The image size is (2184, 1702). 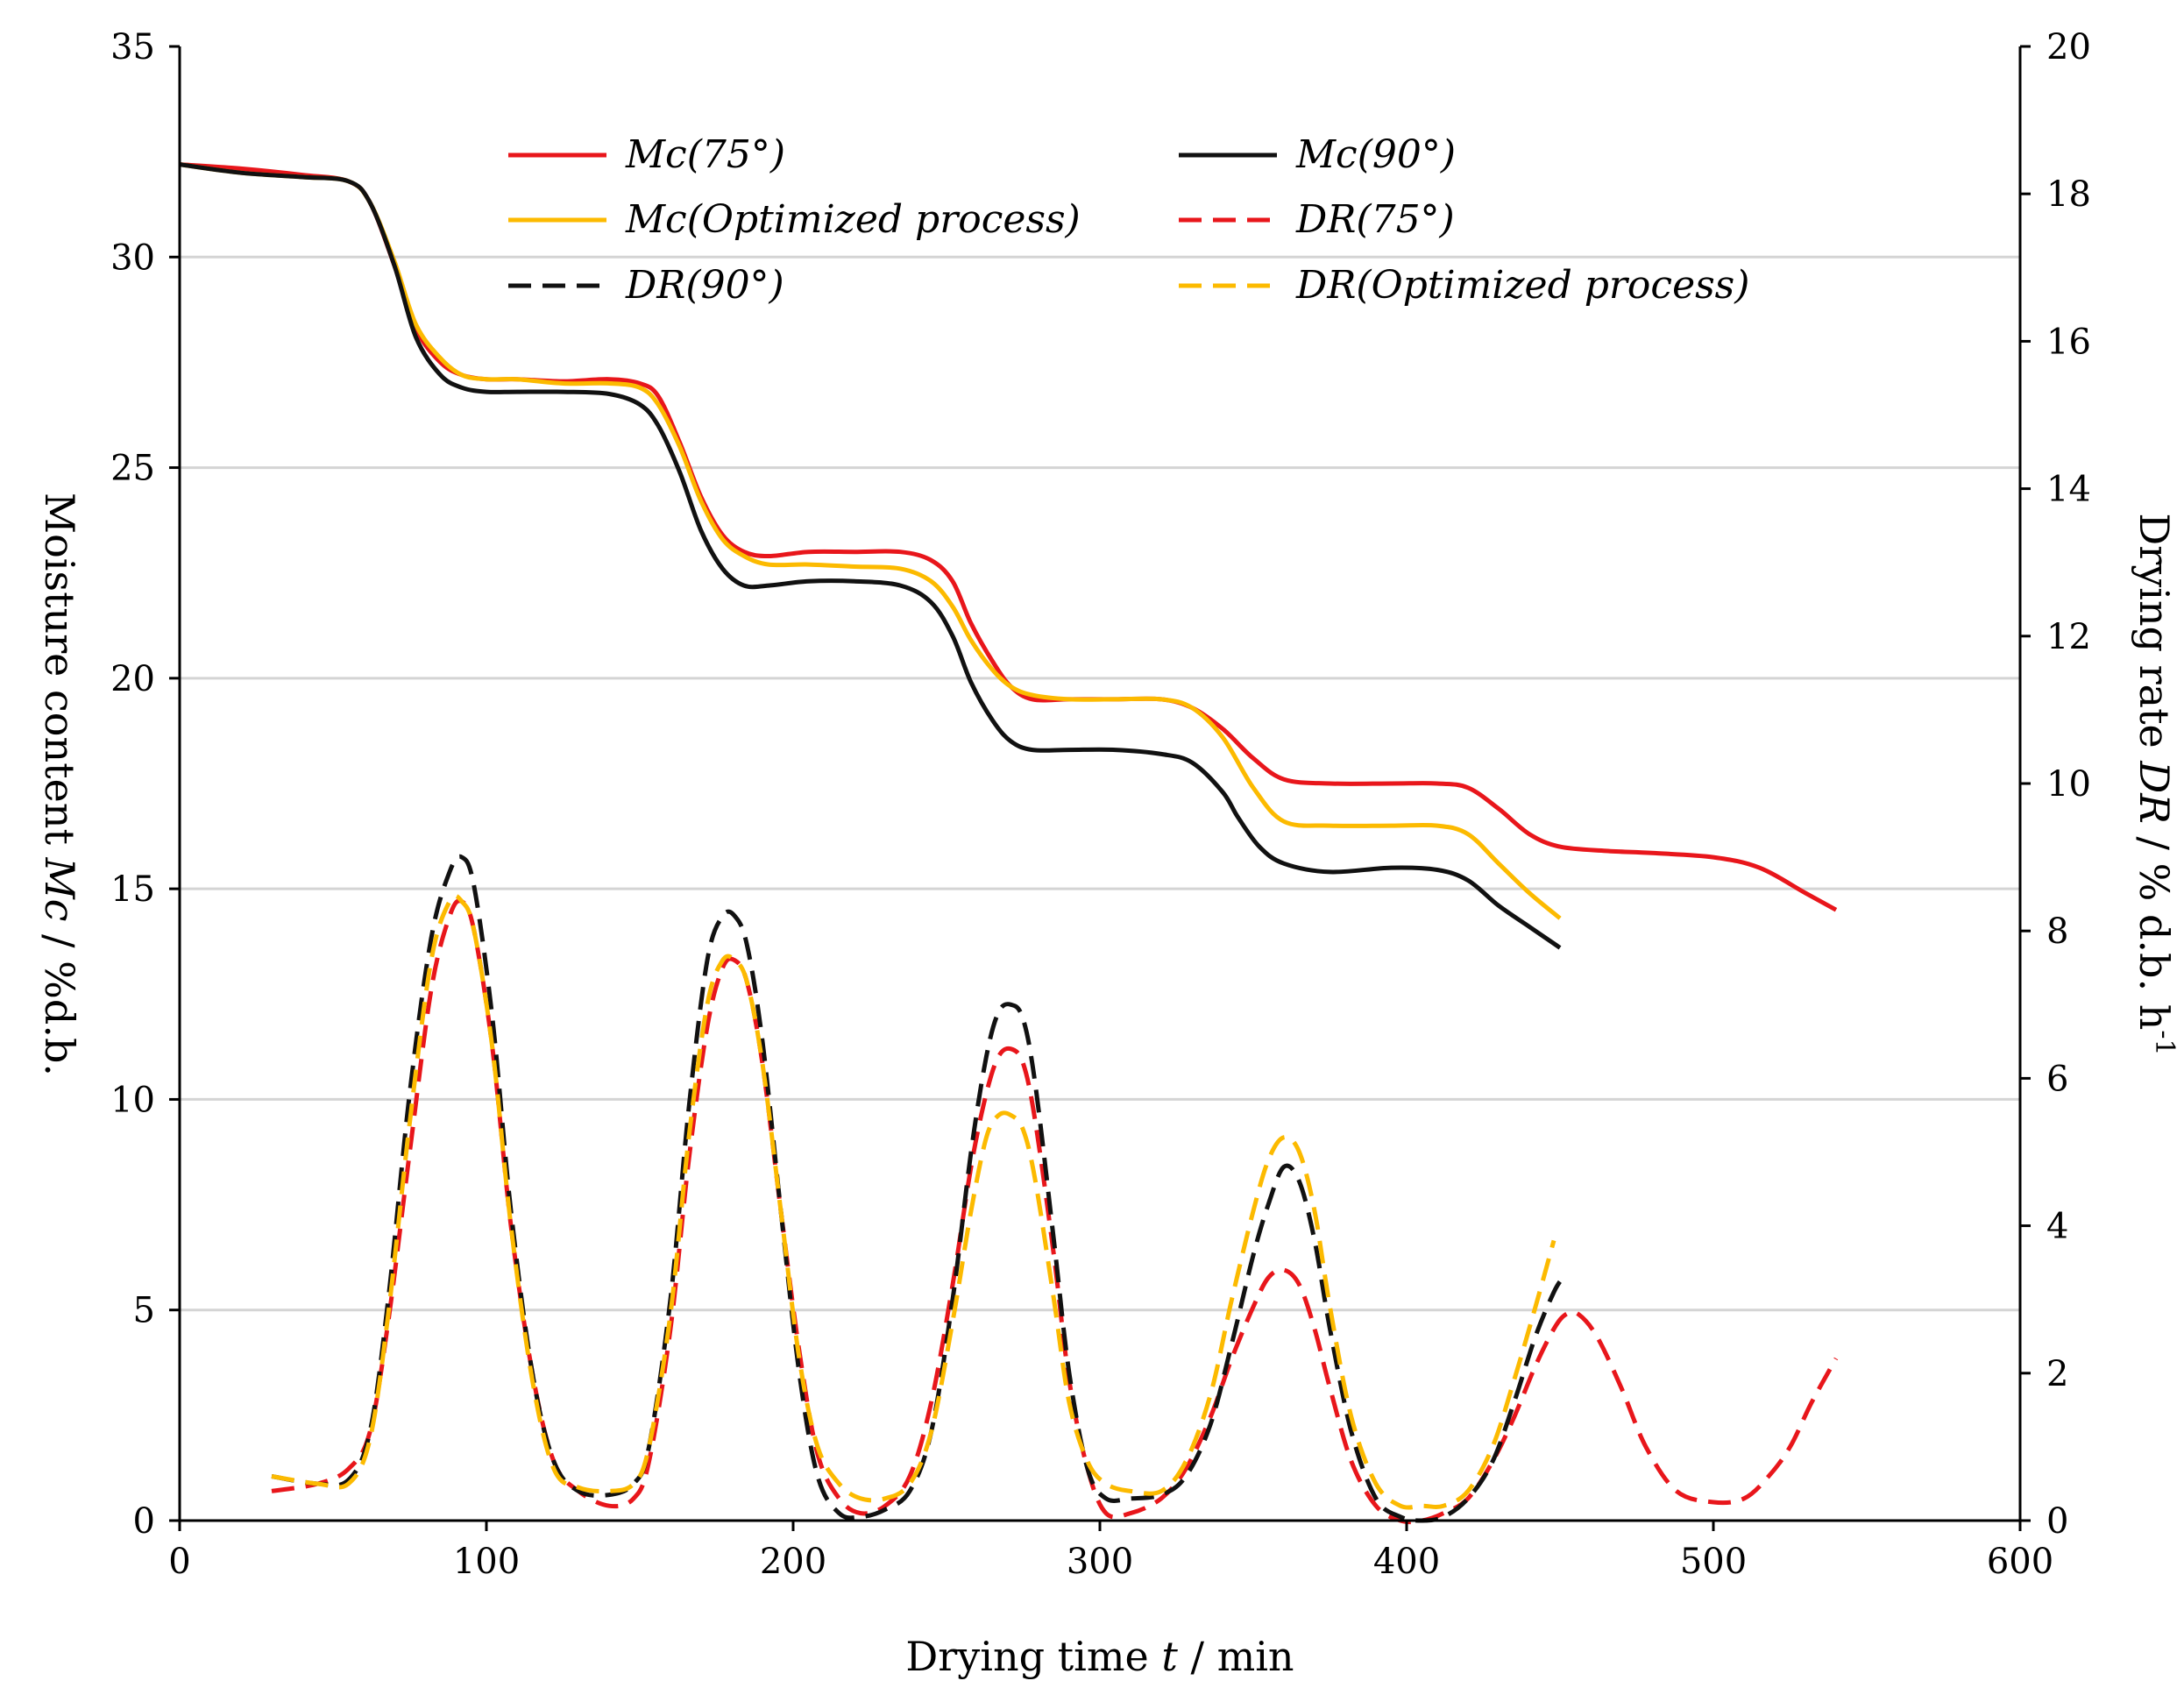 I want to click on right-tick-label-10: 10, so click(x=2068, y=784).